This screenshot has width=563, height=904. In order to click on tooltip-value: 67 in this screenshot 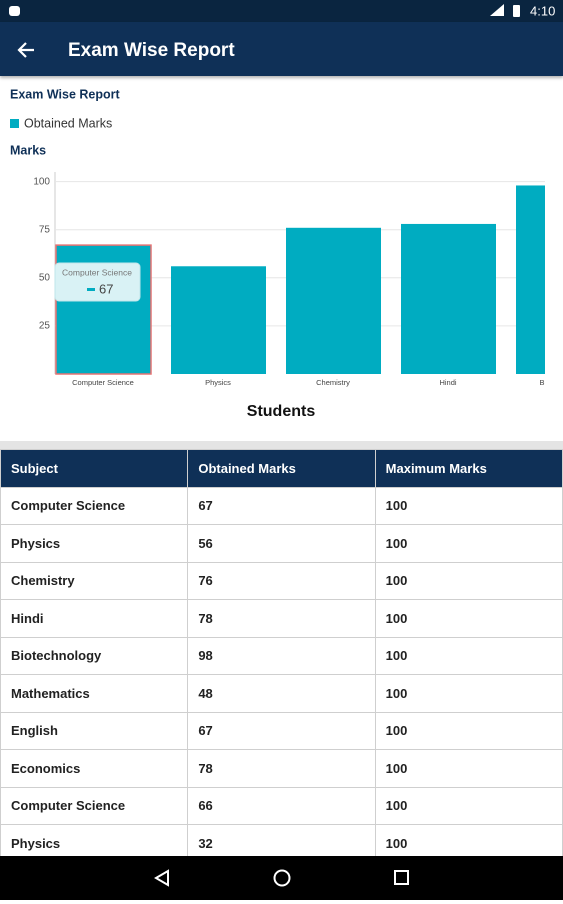, I will do `click(106, 288)`.